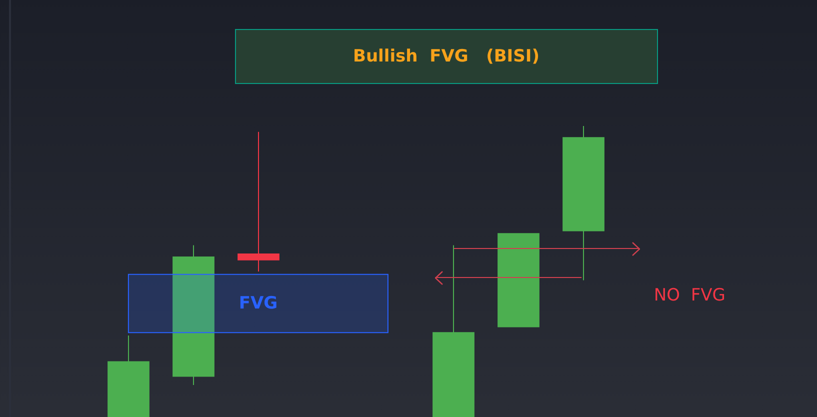 This screenshot has width=817, height=417. Describe the element at coordinates (446, 56) in the screenshot. I see `chart-title: Bullish FVG (BISI)` at that location.